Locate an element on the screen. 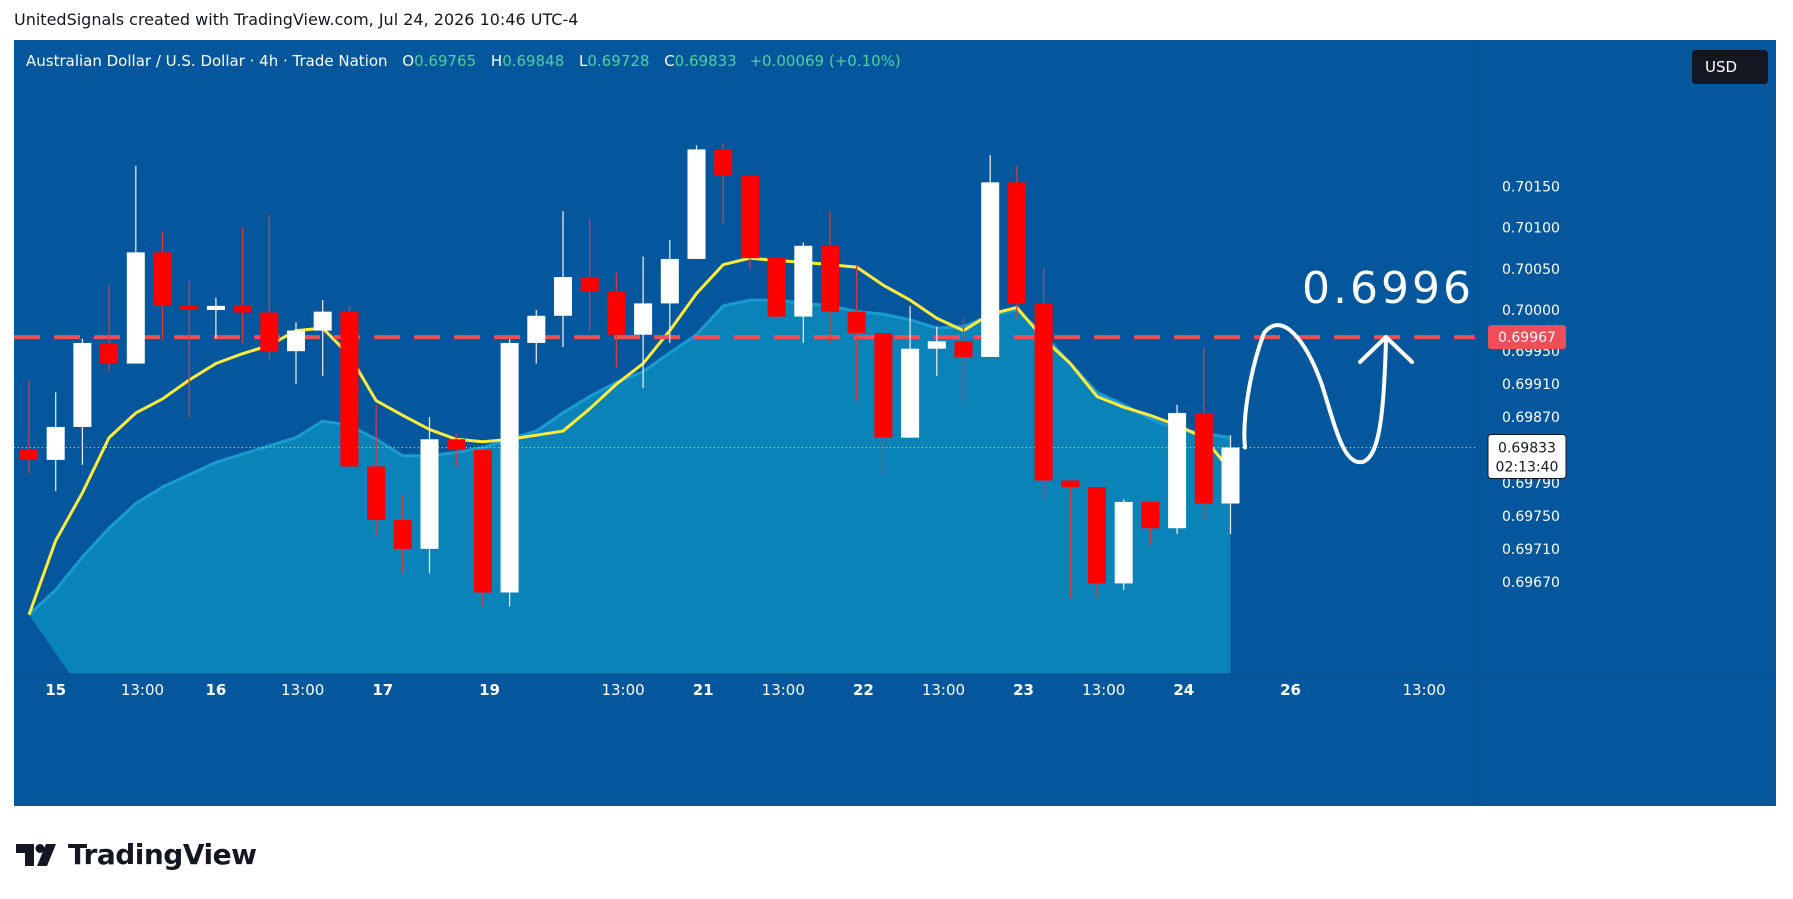 The height and width of the screenshot is (899, 1793). time-tick-label: 23 is located at coordinates (1023, 690).